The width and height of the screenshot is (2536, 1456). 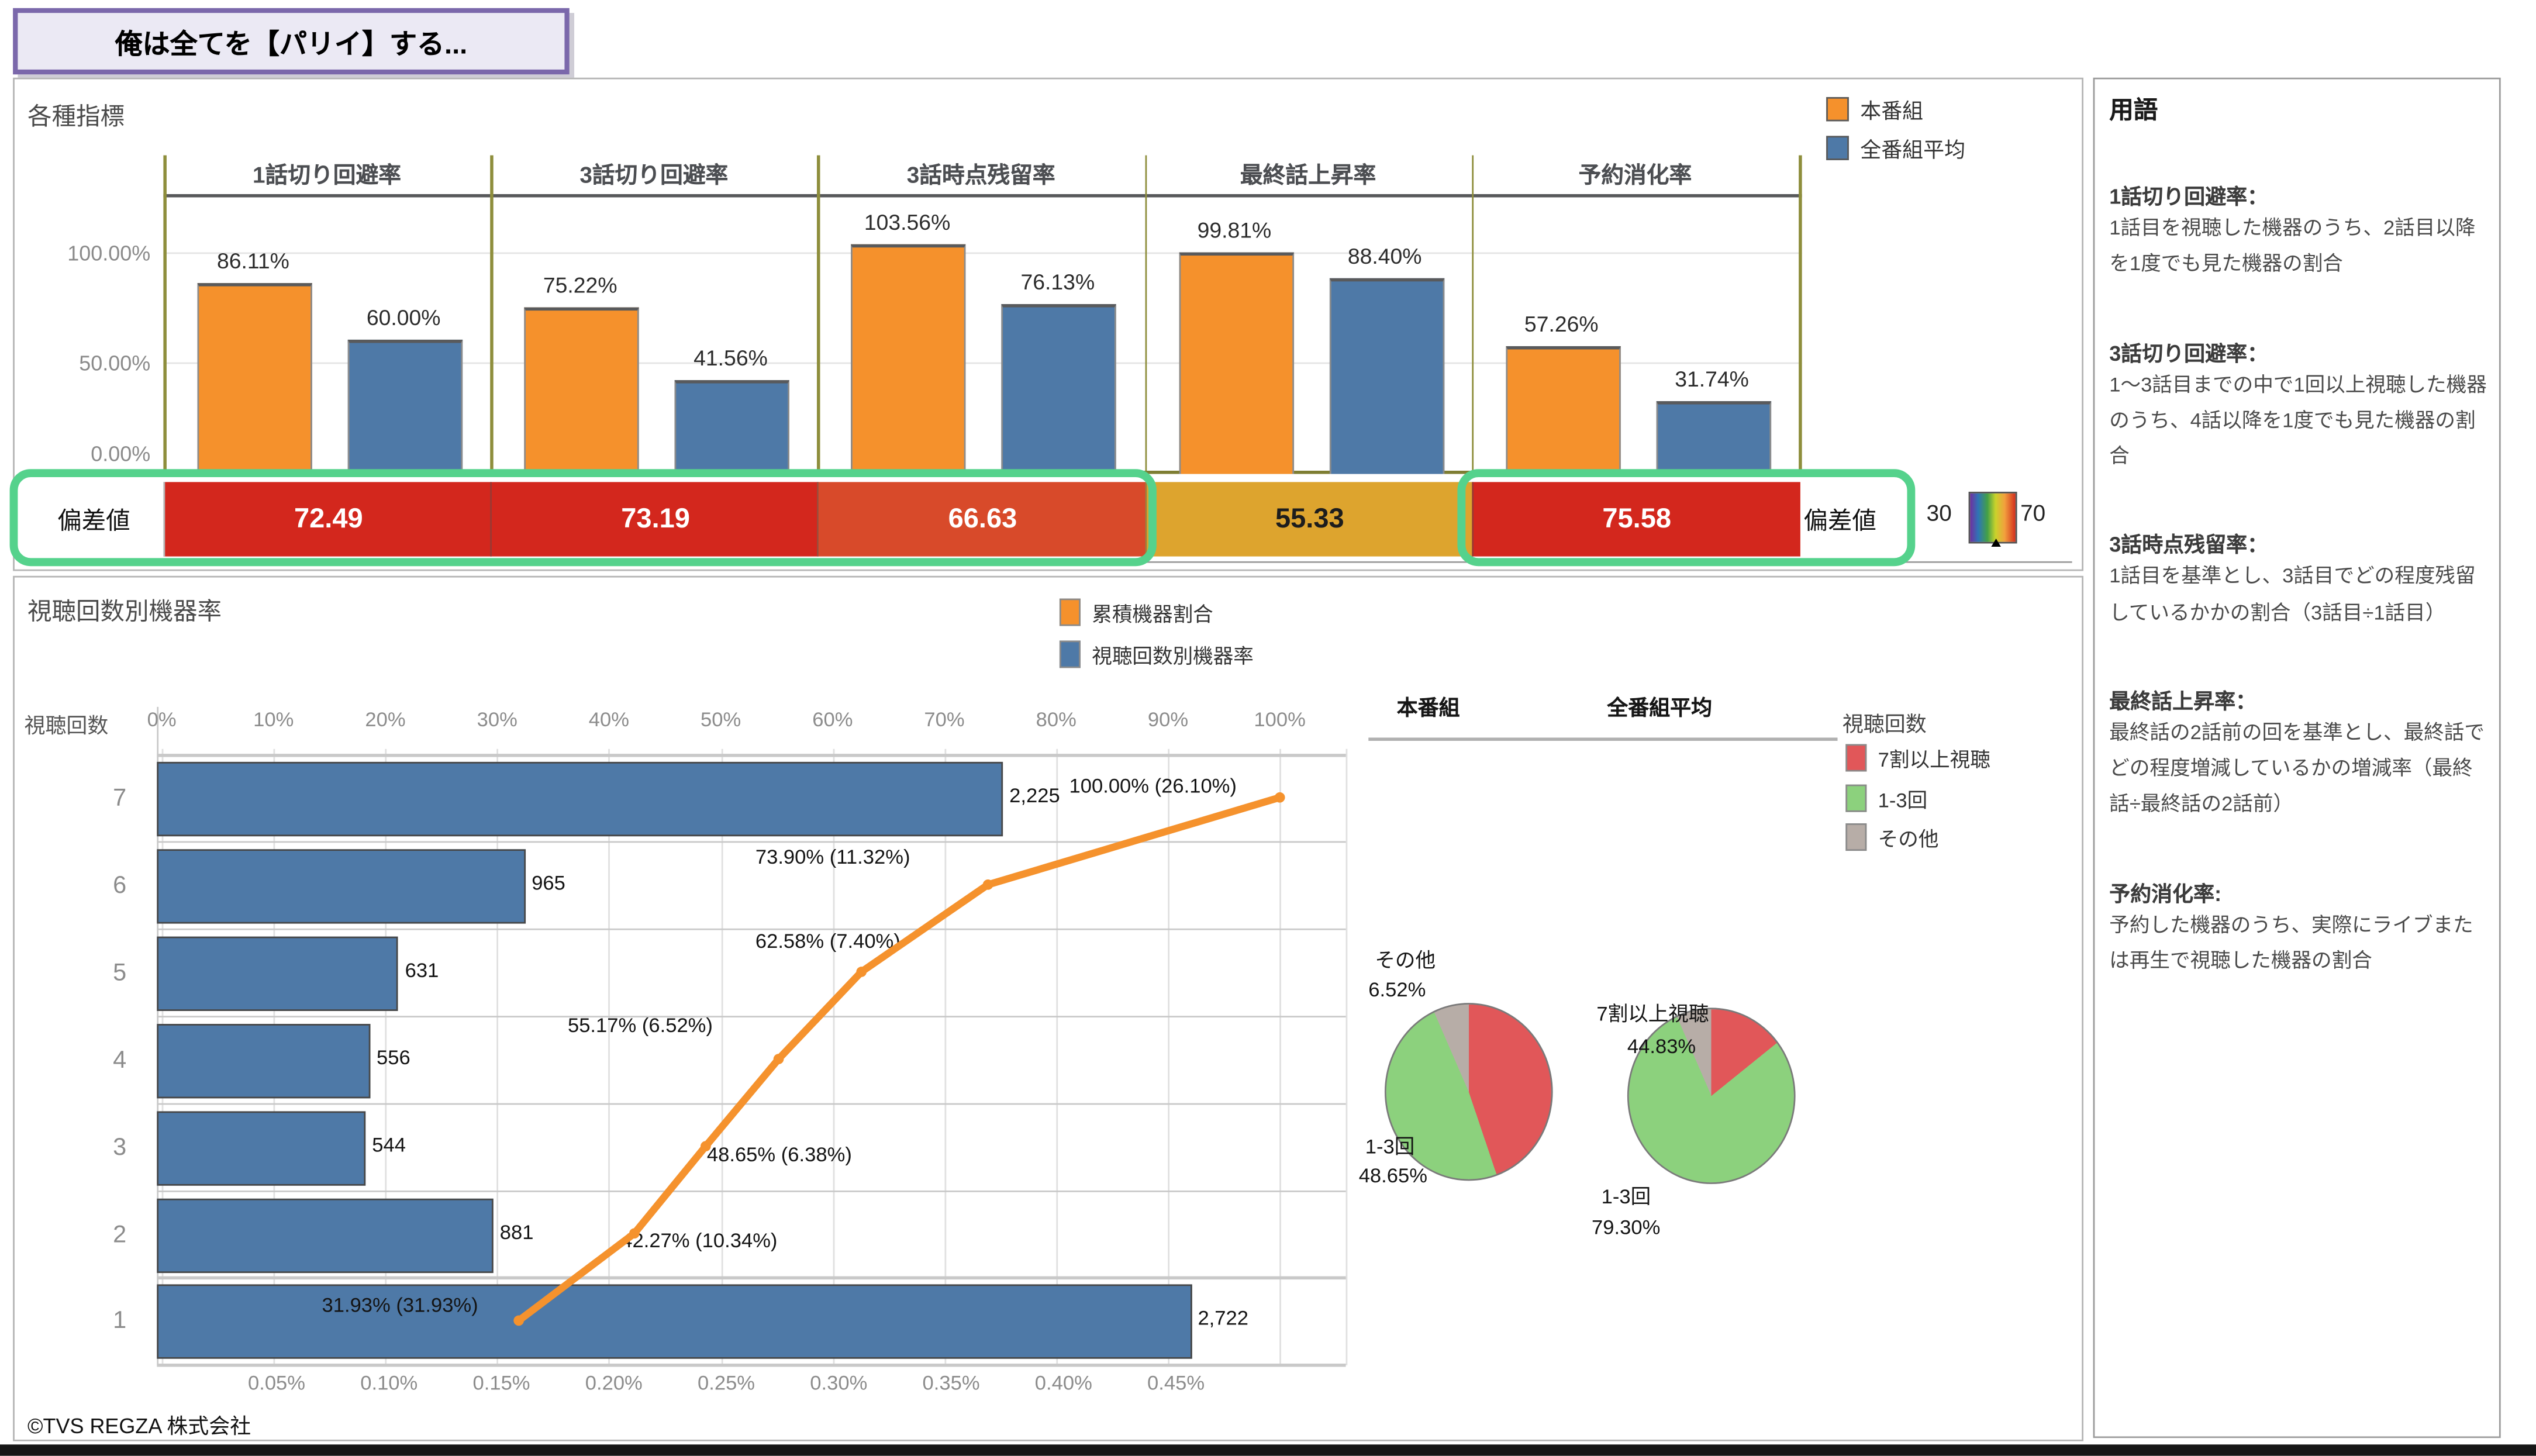 What do you see at coordinates (980, 174) in the screenshot?
I see `metric-column-header: 3話時点残留率` at bounding box center [980, 174].